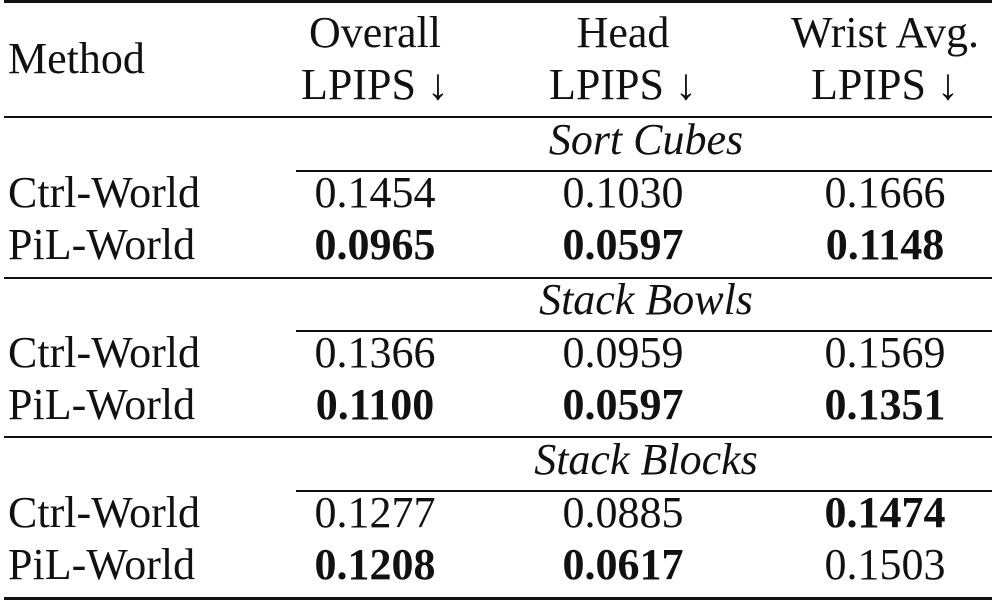 The height and width of the screenshot is (604, 996). What do you see at coordinates (375, 512) in the screenshot?
I see `table-cell-overall: 0.1277` at bounding box center [375, 512].